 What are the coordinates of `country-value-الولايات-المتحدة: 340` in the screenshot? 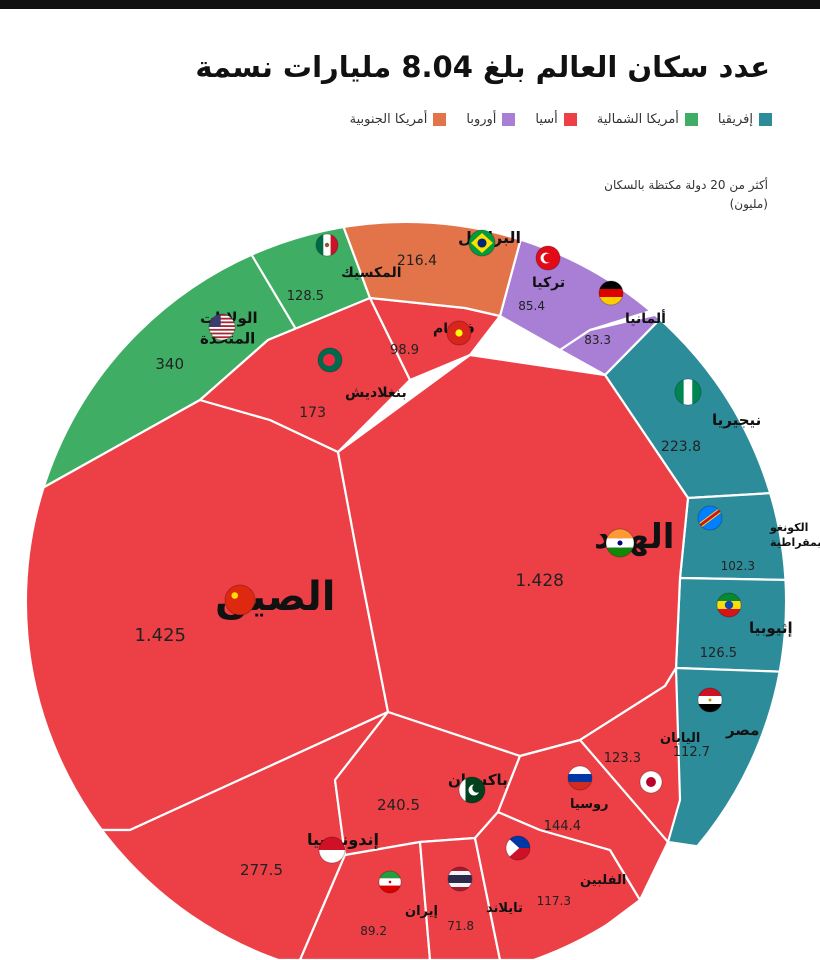 It's located at (169, 364).